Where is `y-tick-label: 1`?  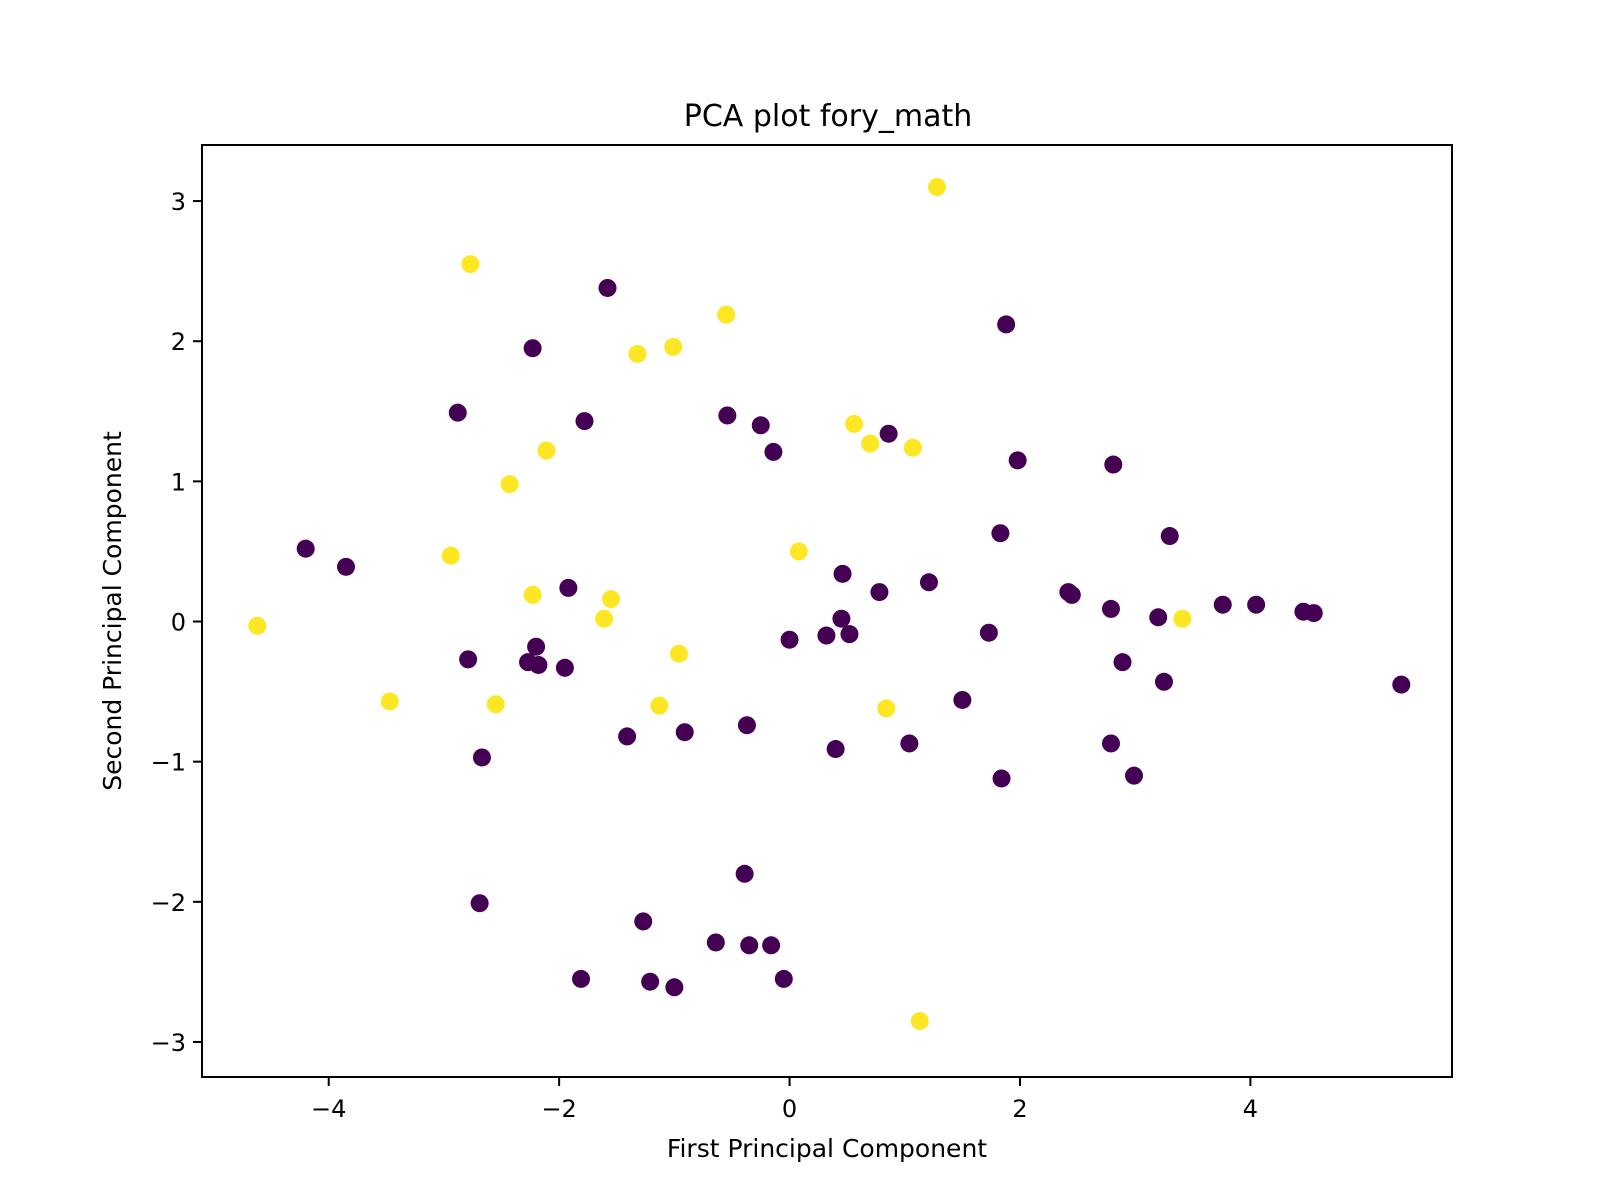
y-tick-label: 1 is located at coordinates (178, 482).